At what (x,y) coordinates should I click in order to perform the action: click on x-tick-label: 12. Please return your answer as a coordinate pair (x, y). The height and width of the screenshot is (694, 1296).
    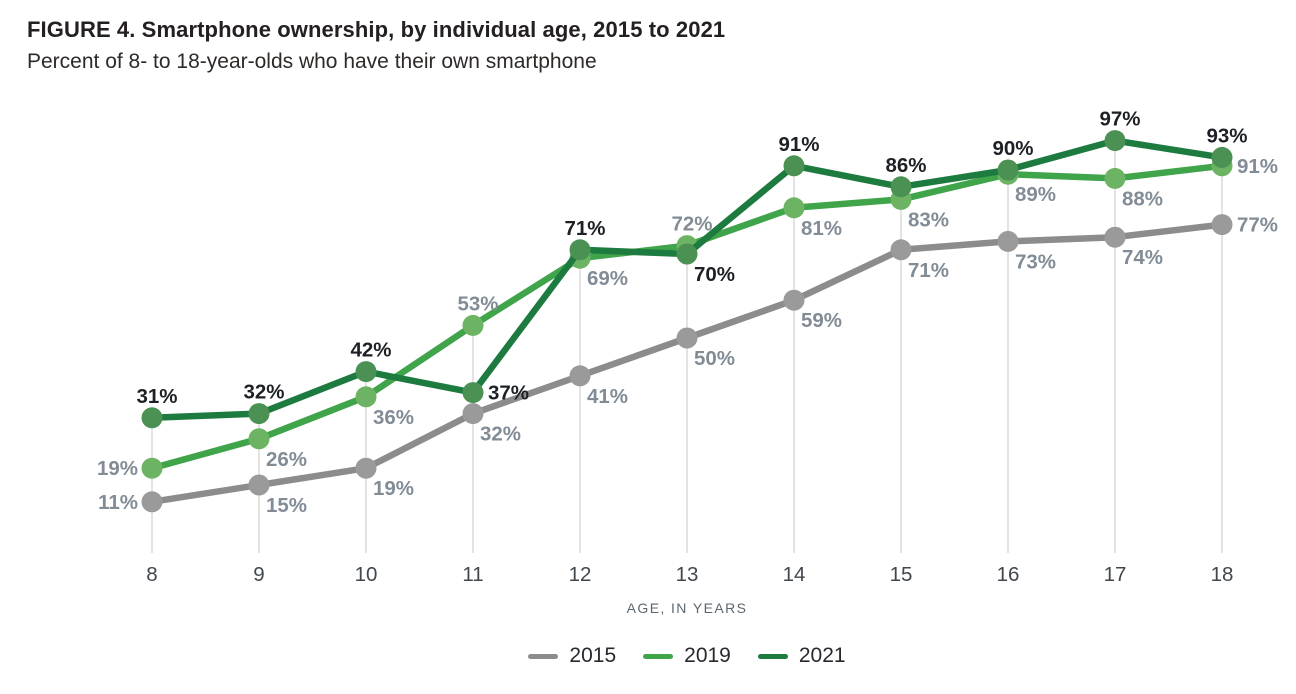
    Looking at the image, I should click on (580, 574).